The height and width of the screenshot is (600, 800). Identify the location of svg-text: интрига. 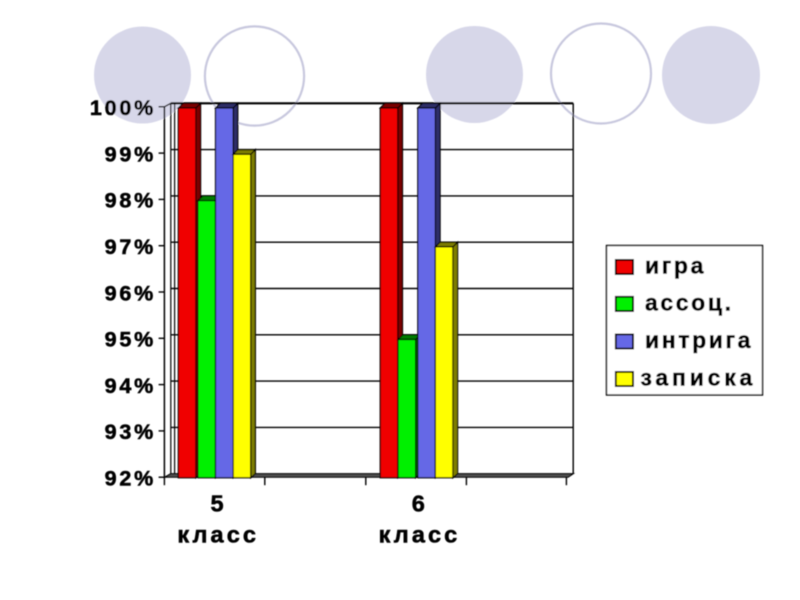
(699, 340).